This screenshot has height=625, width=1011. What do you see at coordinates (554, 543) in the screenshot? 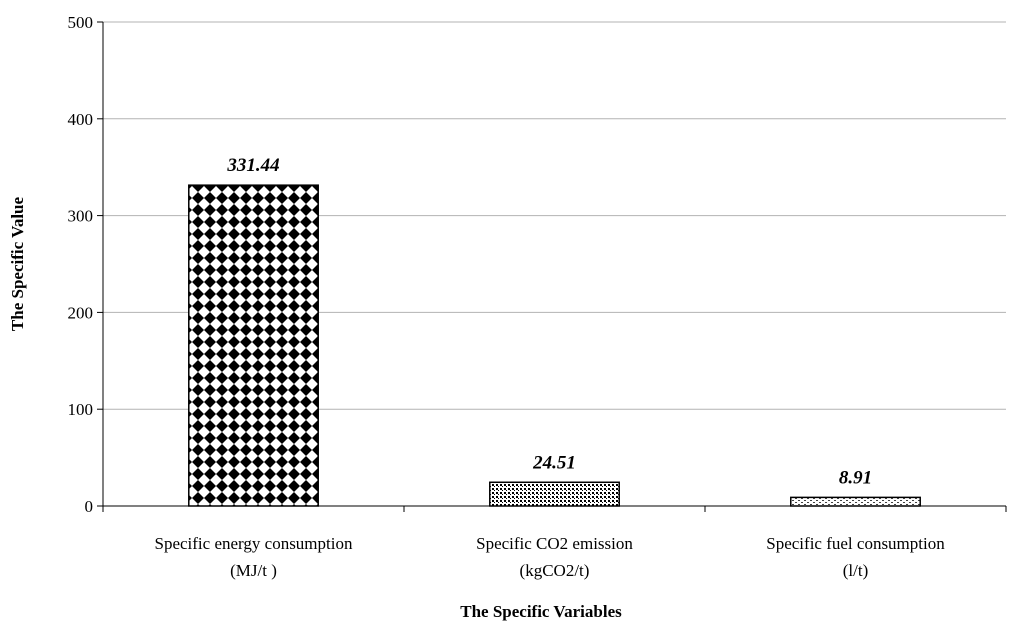
I see `x-category-label: Specific CO2 emission` at bounding box center [554, 543].